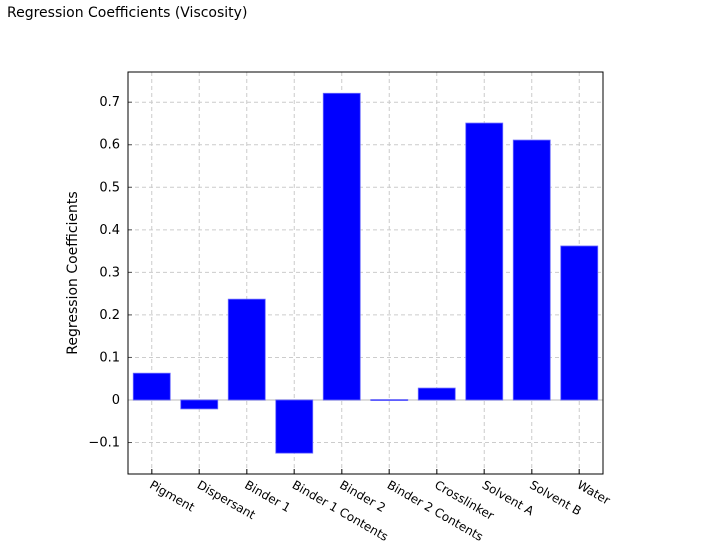  Describe the element at coordinates (151, 386) in the screenshot. I see `bar-pigment` at that location.